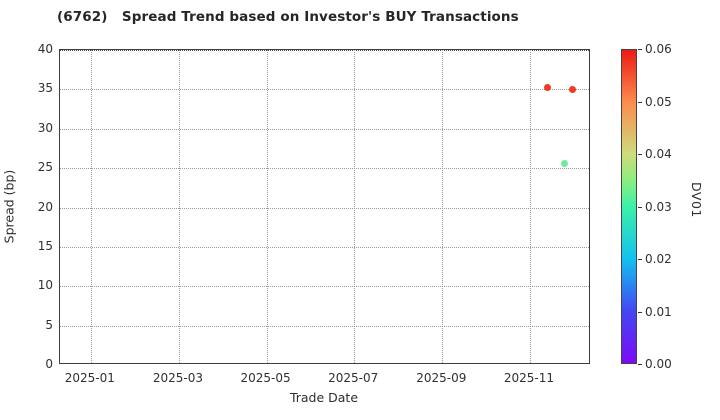  Describe the element at coordinates (45, 88) in the screenshot. I see `y-tick-35: 35` at that location.